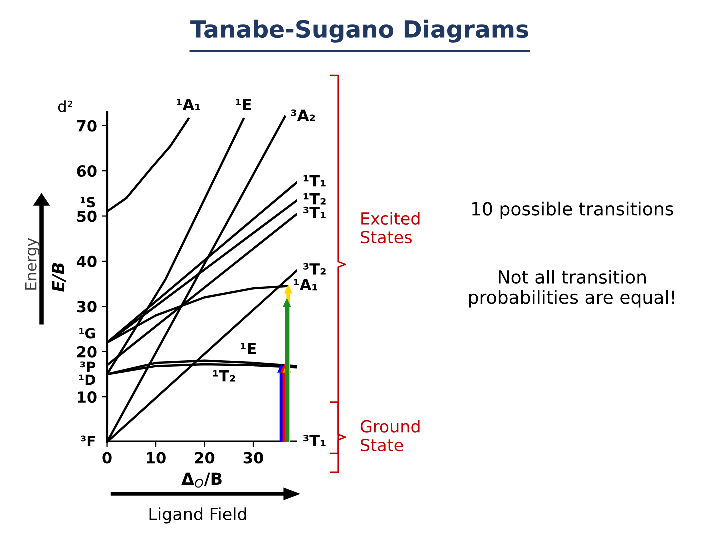 The height and width of the screenshot is (540, 720). I want to click on annotation: ³P, so click(88, 367).